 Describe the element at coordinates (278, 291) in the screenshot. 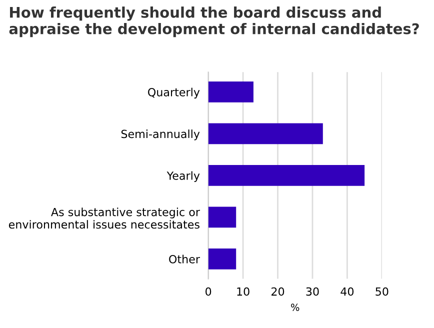

I see `x-tick-label: 20` at that location.